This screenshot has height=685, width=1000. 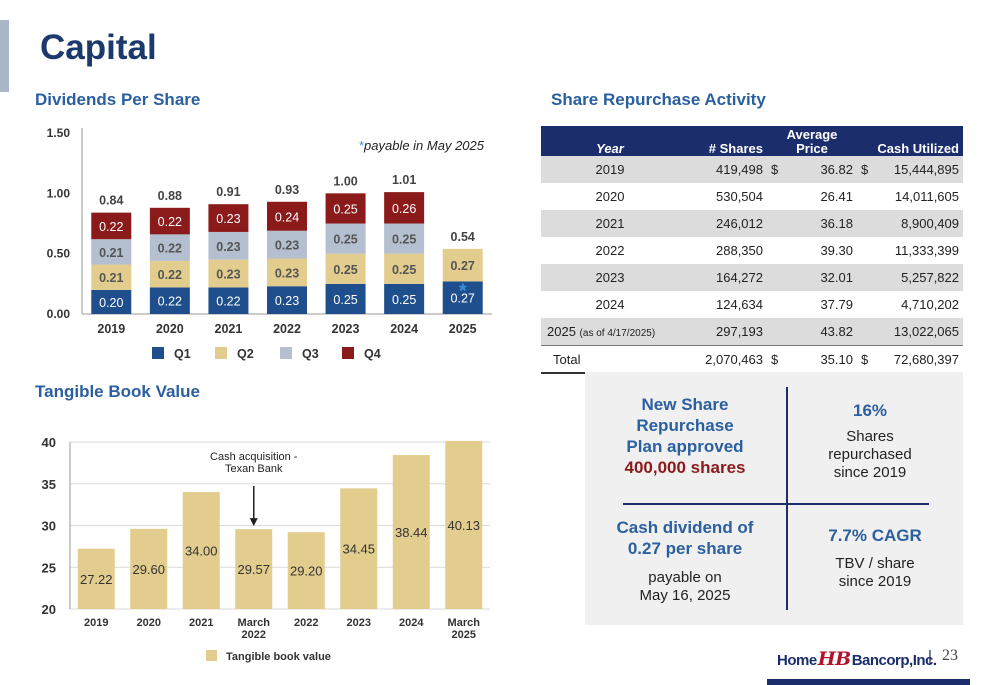 What do you see at coordinates (836, 359) in the screenshot?
I see `value: 35.10` at bounding box center [836, 359].